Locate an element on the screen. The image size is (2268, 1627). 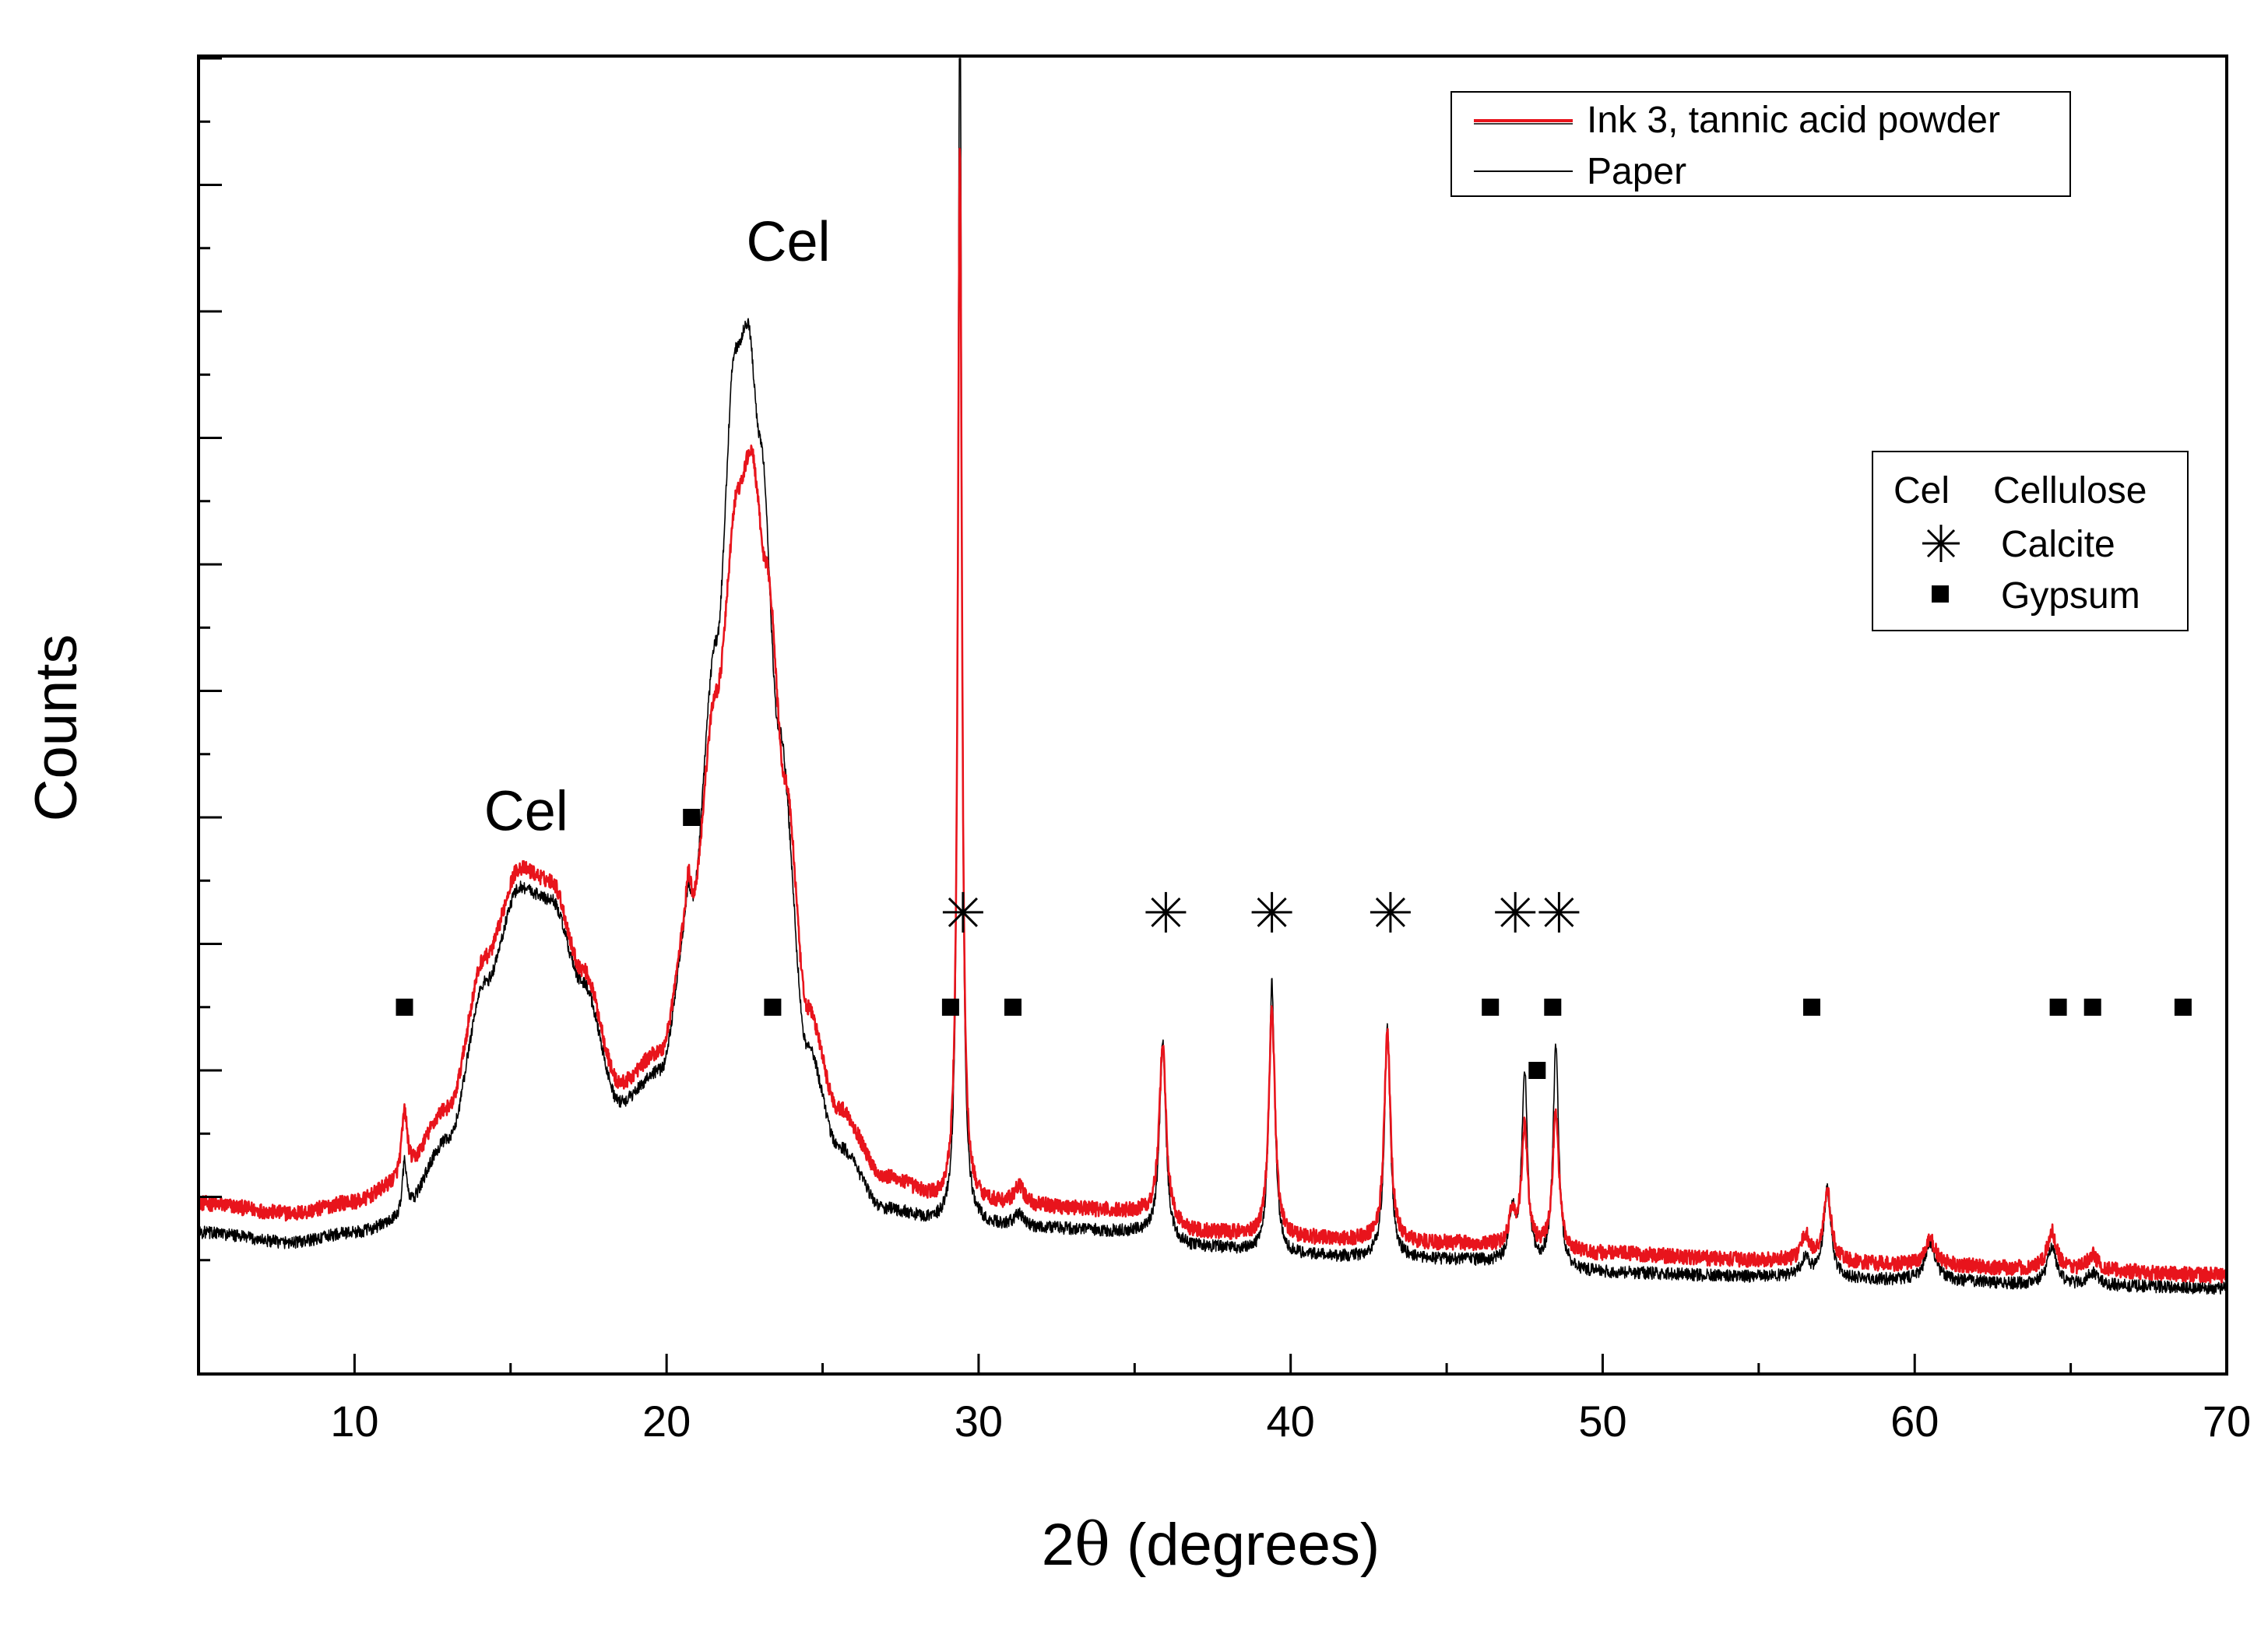
x-axis-label: 2θ (degrees) is located at coordinates (1211, 1544).